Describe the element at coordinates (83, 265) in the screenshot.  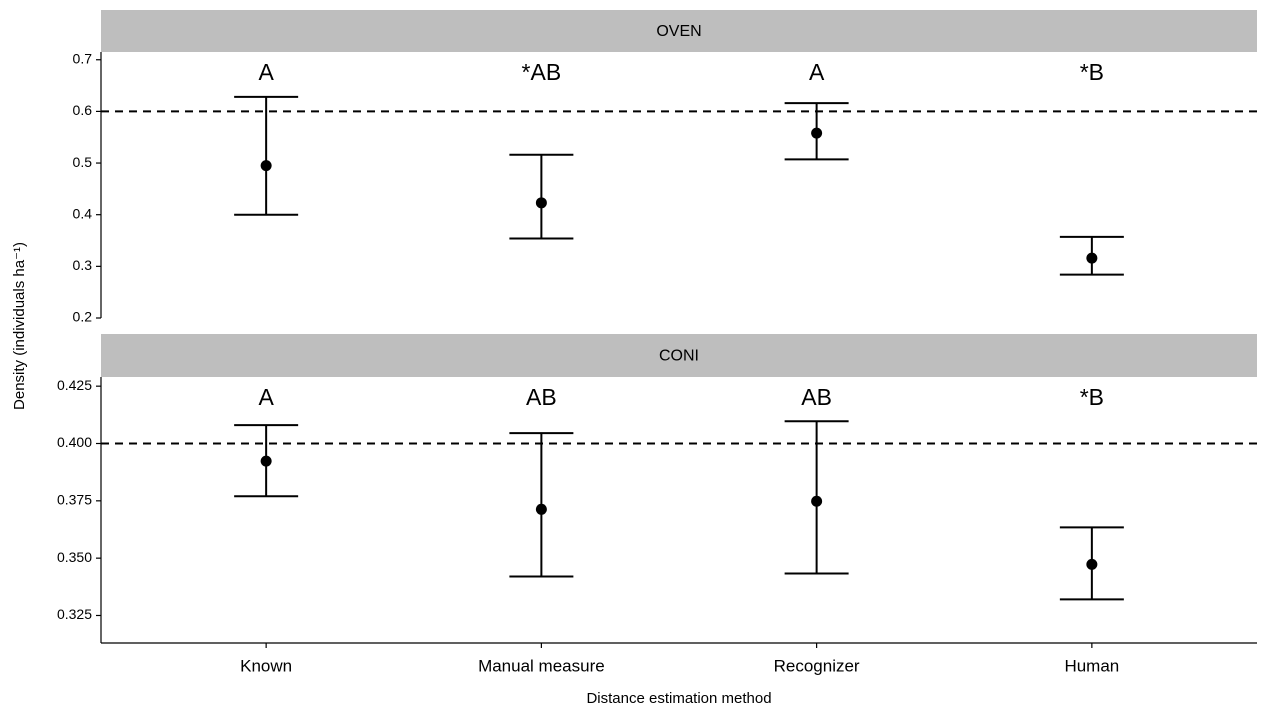
I see `y-tick-label: 0.3` at that location.